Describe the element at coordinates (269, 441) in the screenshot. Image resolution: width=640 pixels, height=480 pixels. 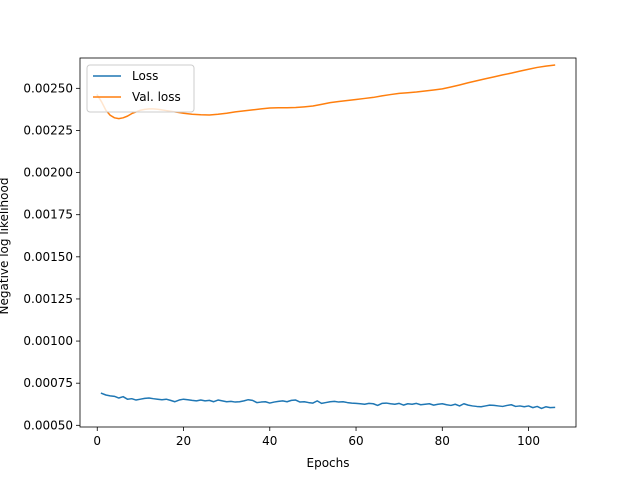
I see `x-tick-label: 40` at that location.